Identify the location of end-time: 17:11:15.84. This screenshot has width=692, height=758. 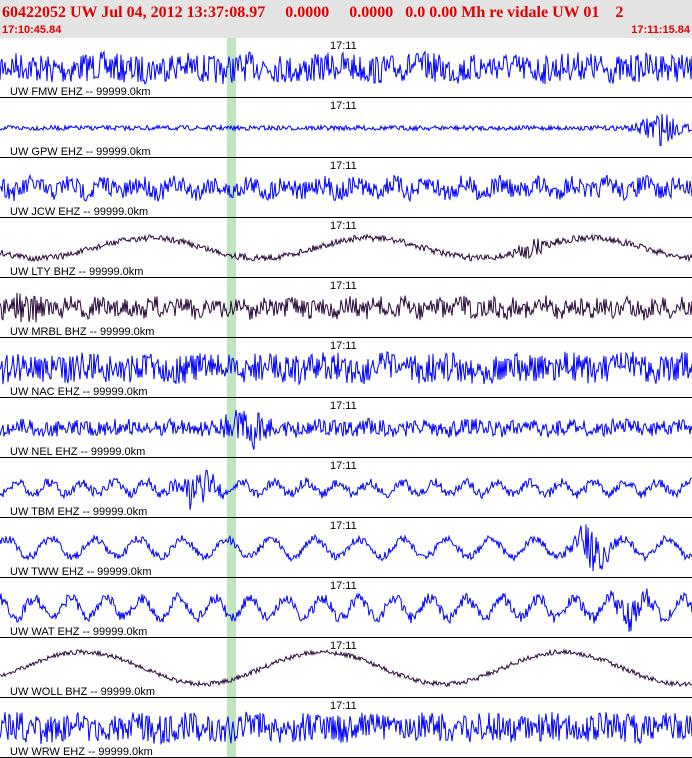
(661, 30).